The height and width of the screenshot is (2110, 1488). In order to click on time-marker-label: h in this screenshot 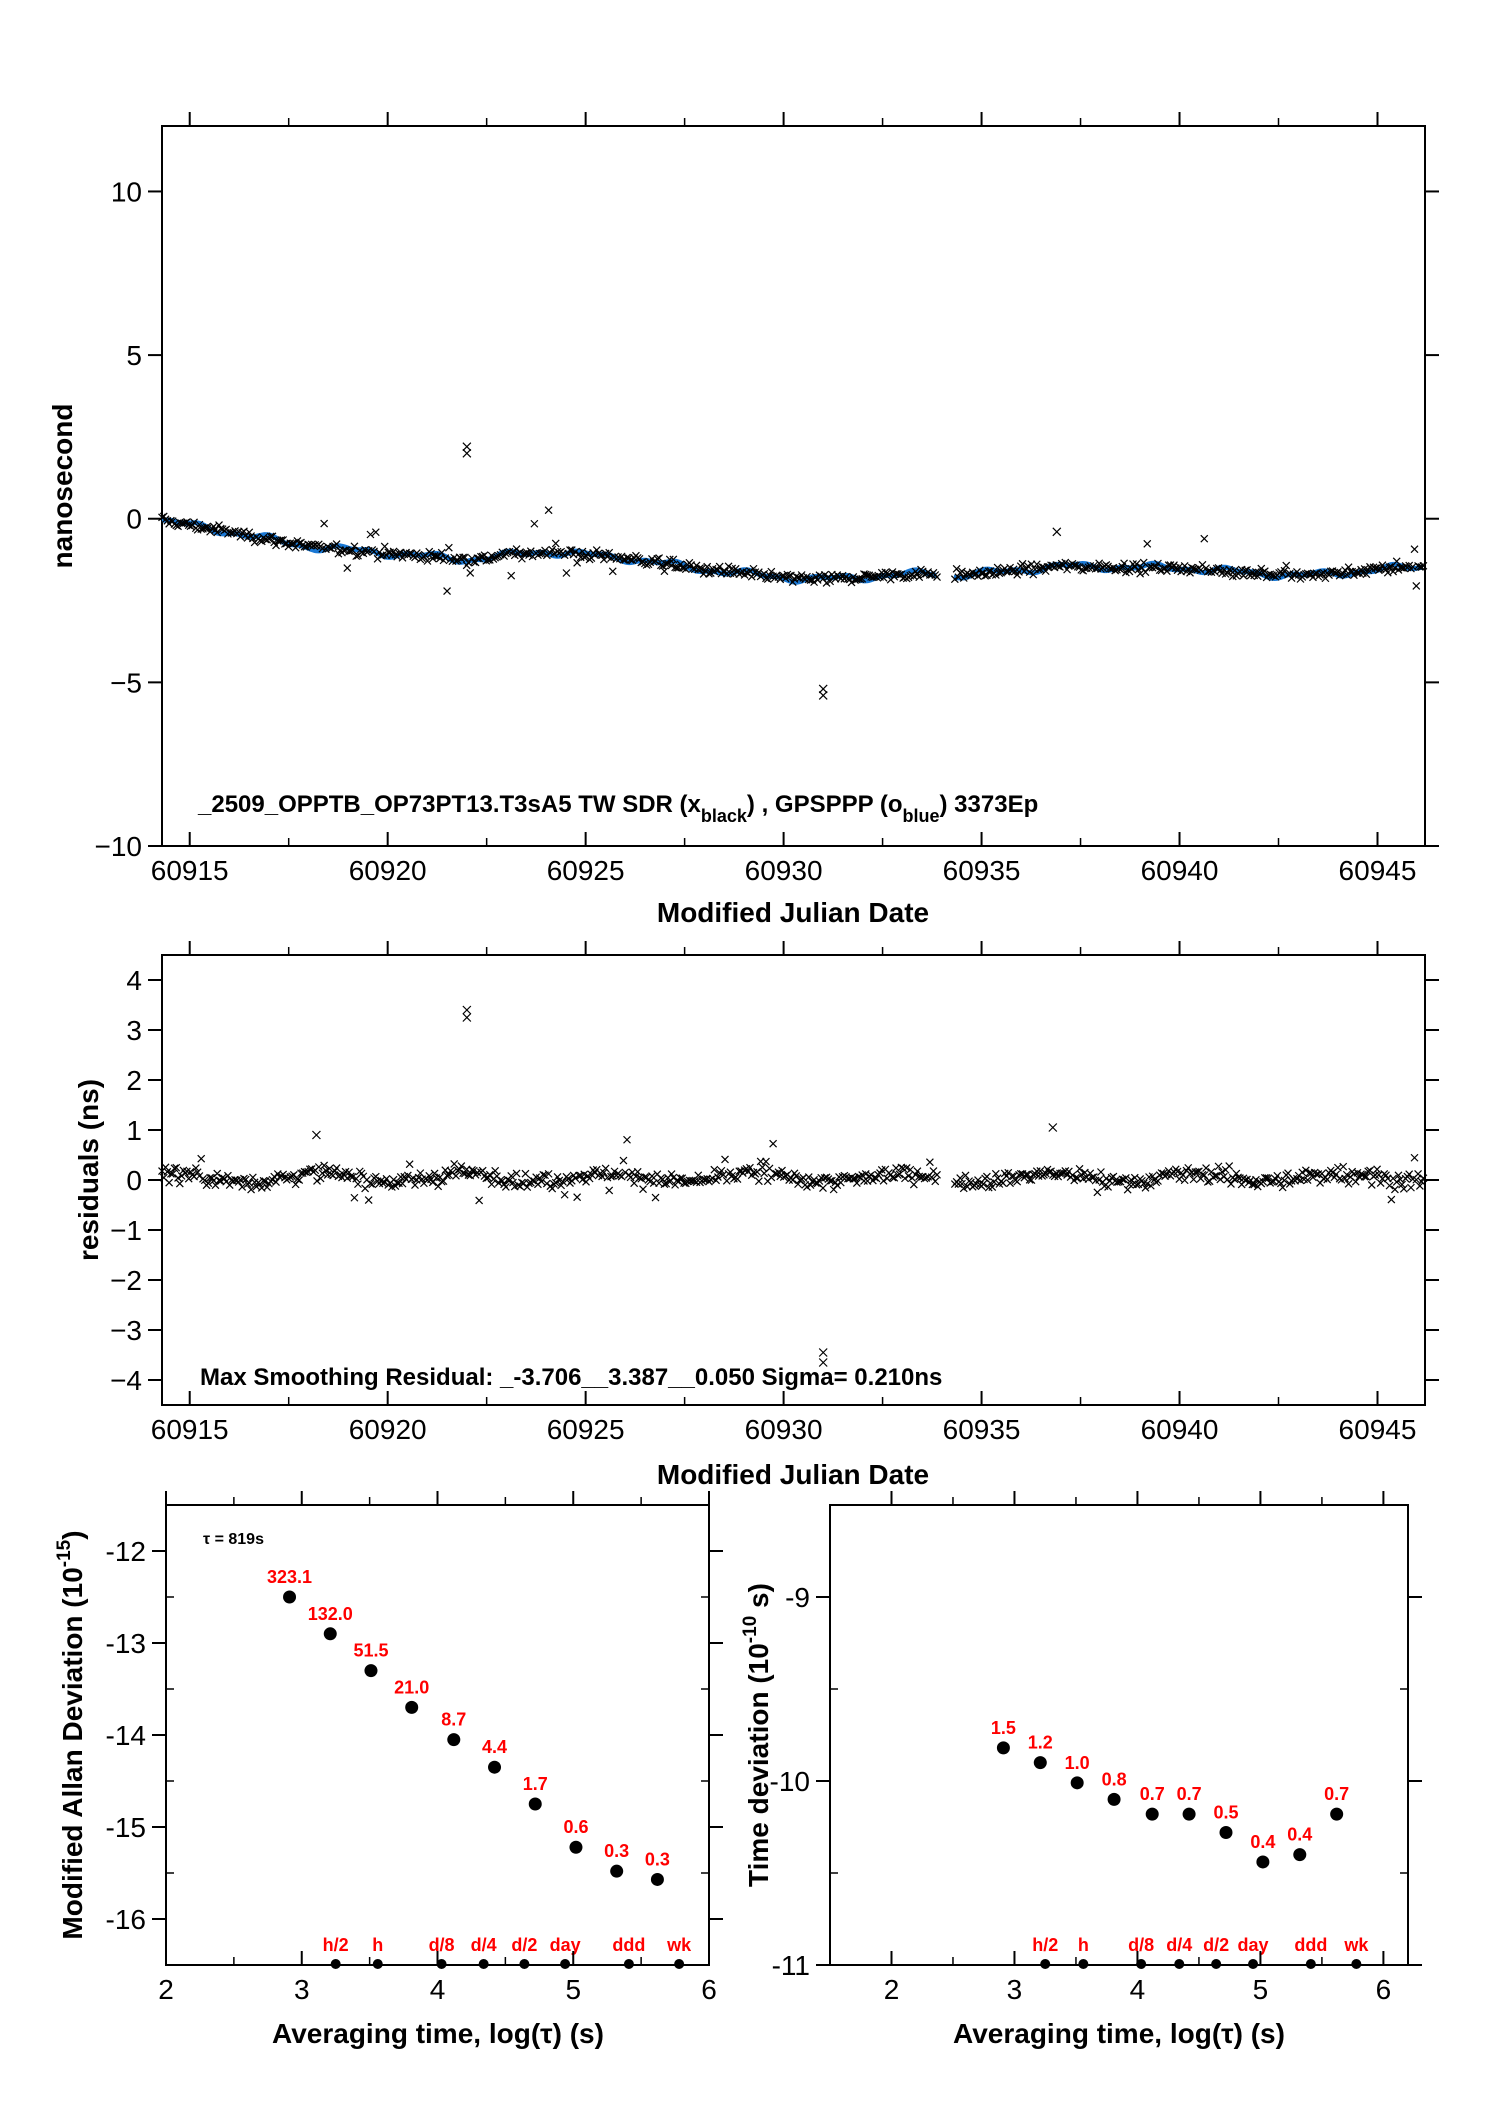, I will do `click(1083, 1945)`.